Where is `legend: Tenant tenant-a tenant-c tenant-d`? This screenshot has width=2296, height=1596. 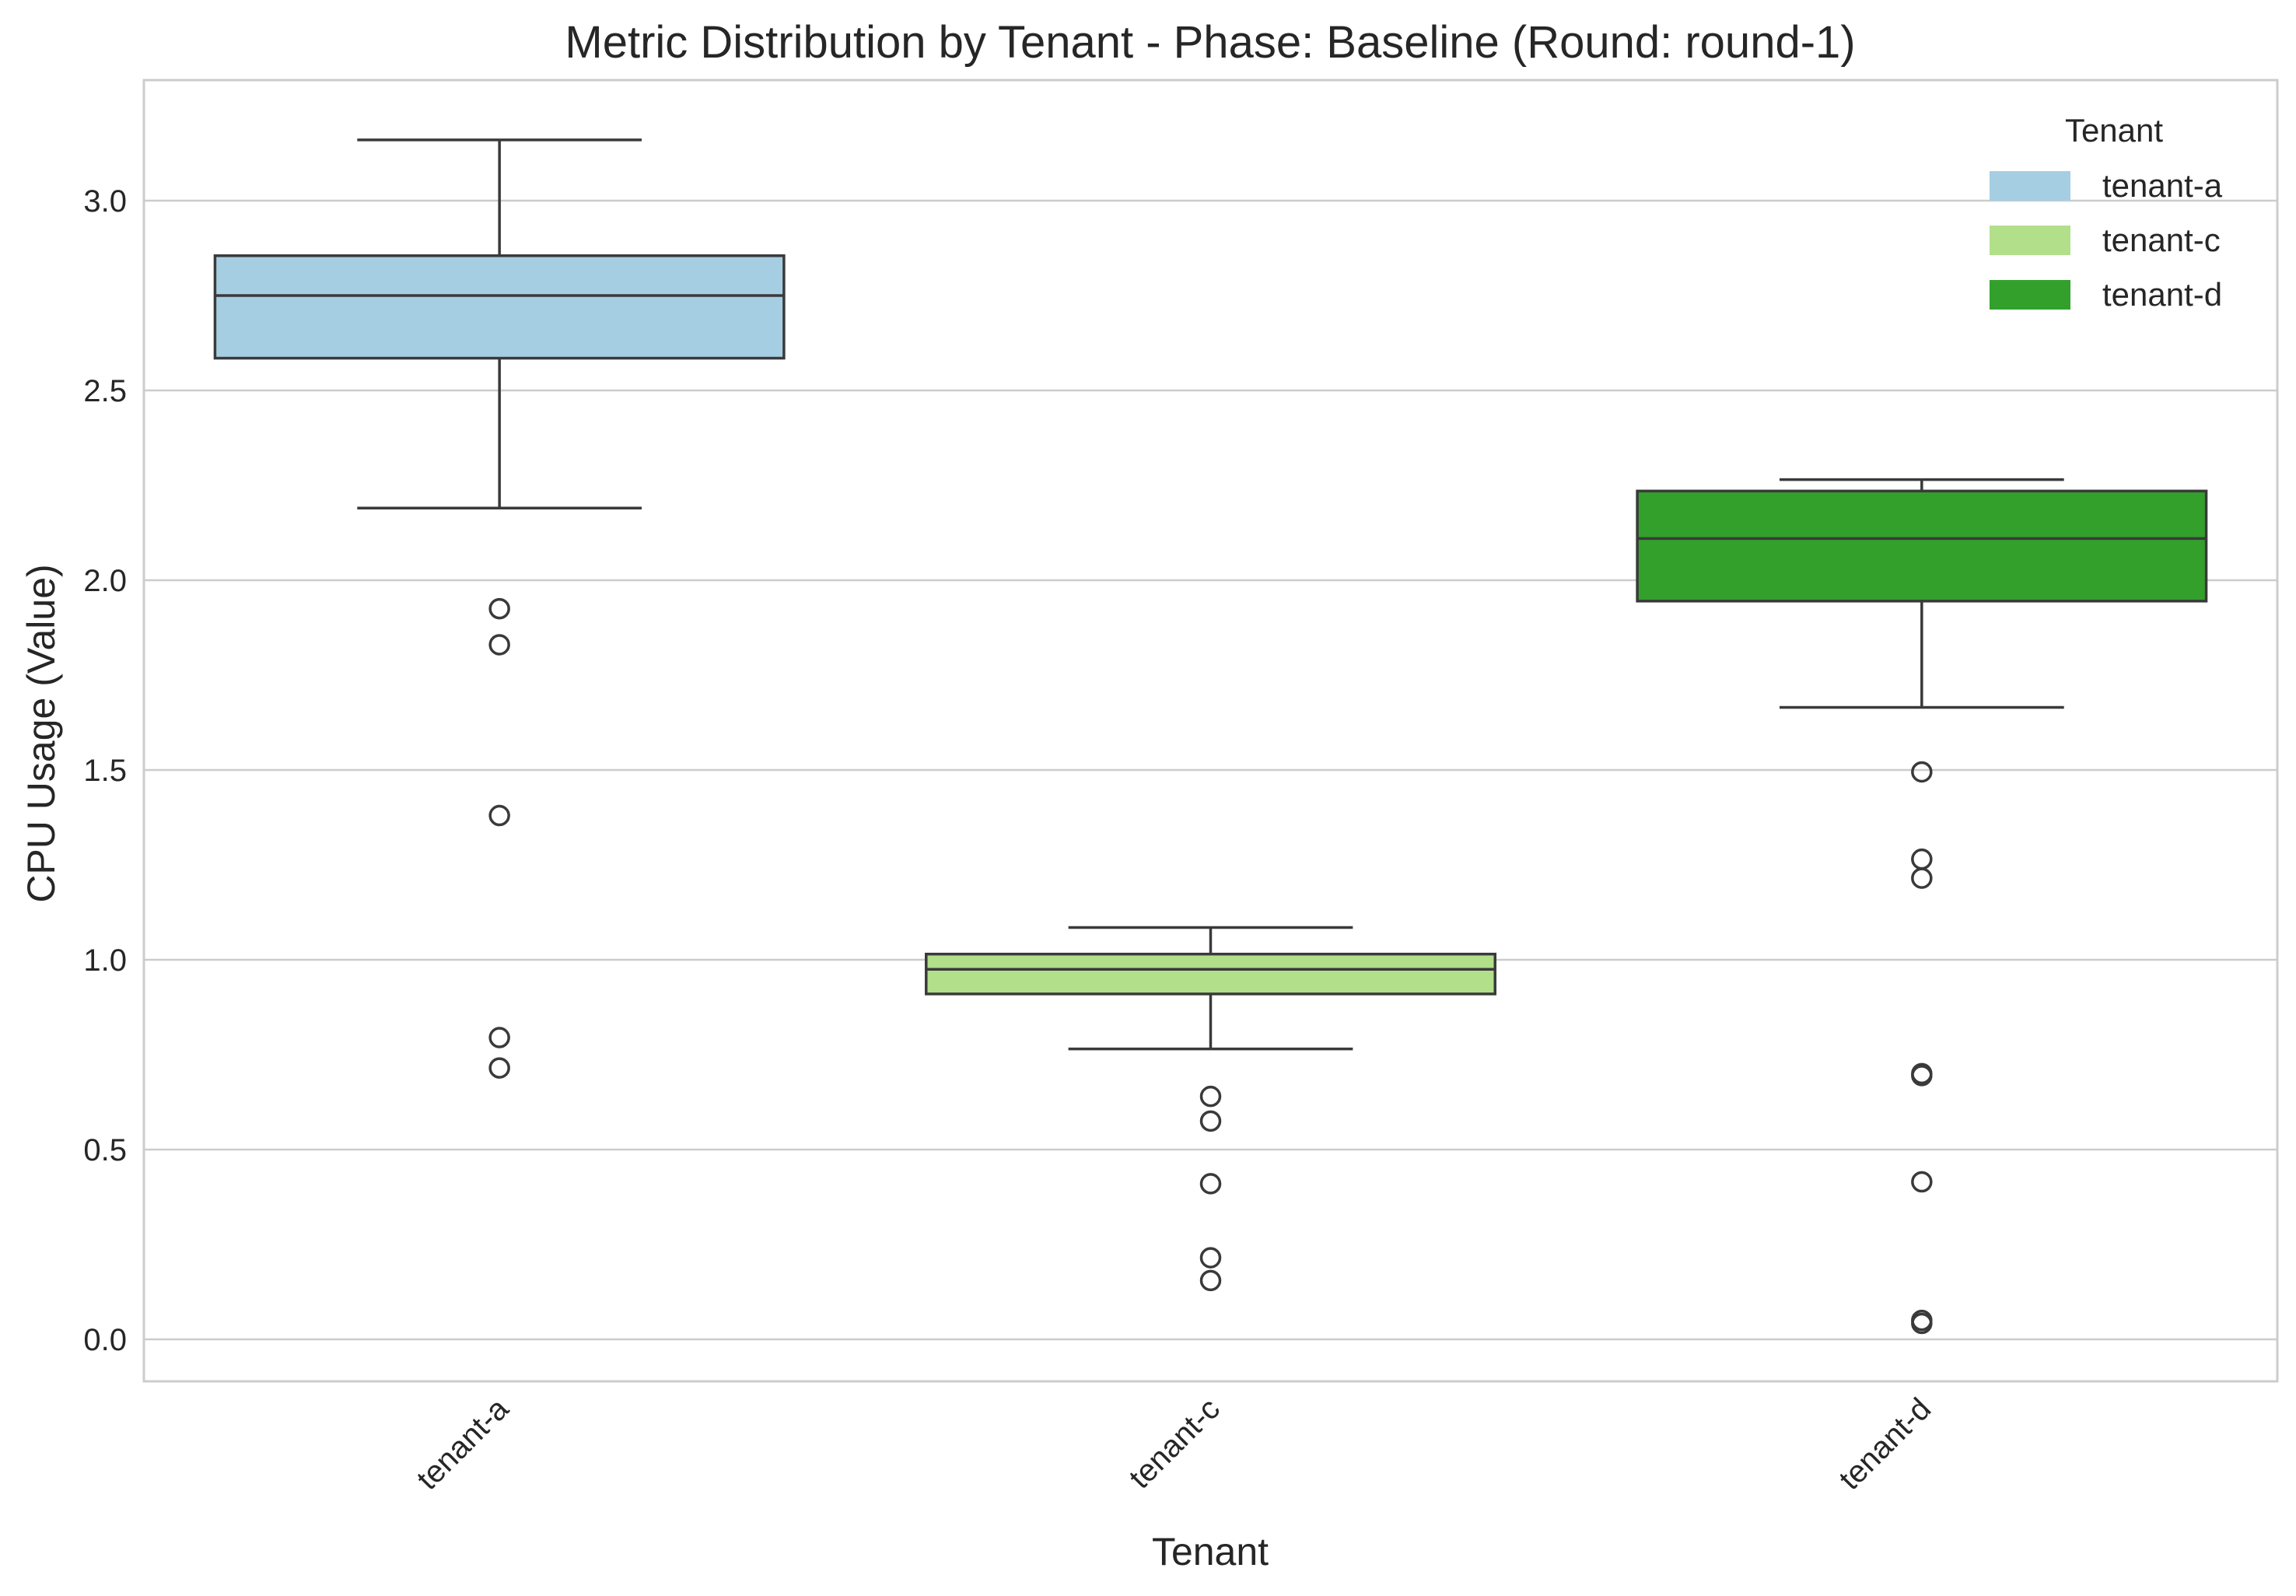 legend: Tenant tenant-a tenant-c tenant-d is located at coordinates (2107, 212).